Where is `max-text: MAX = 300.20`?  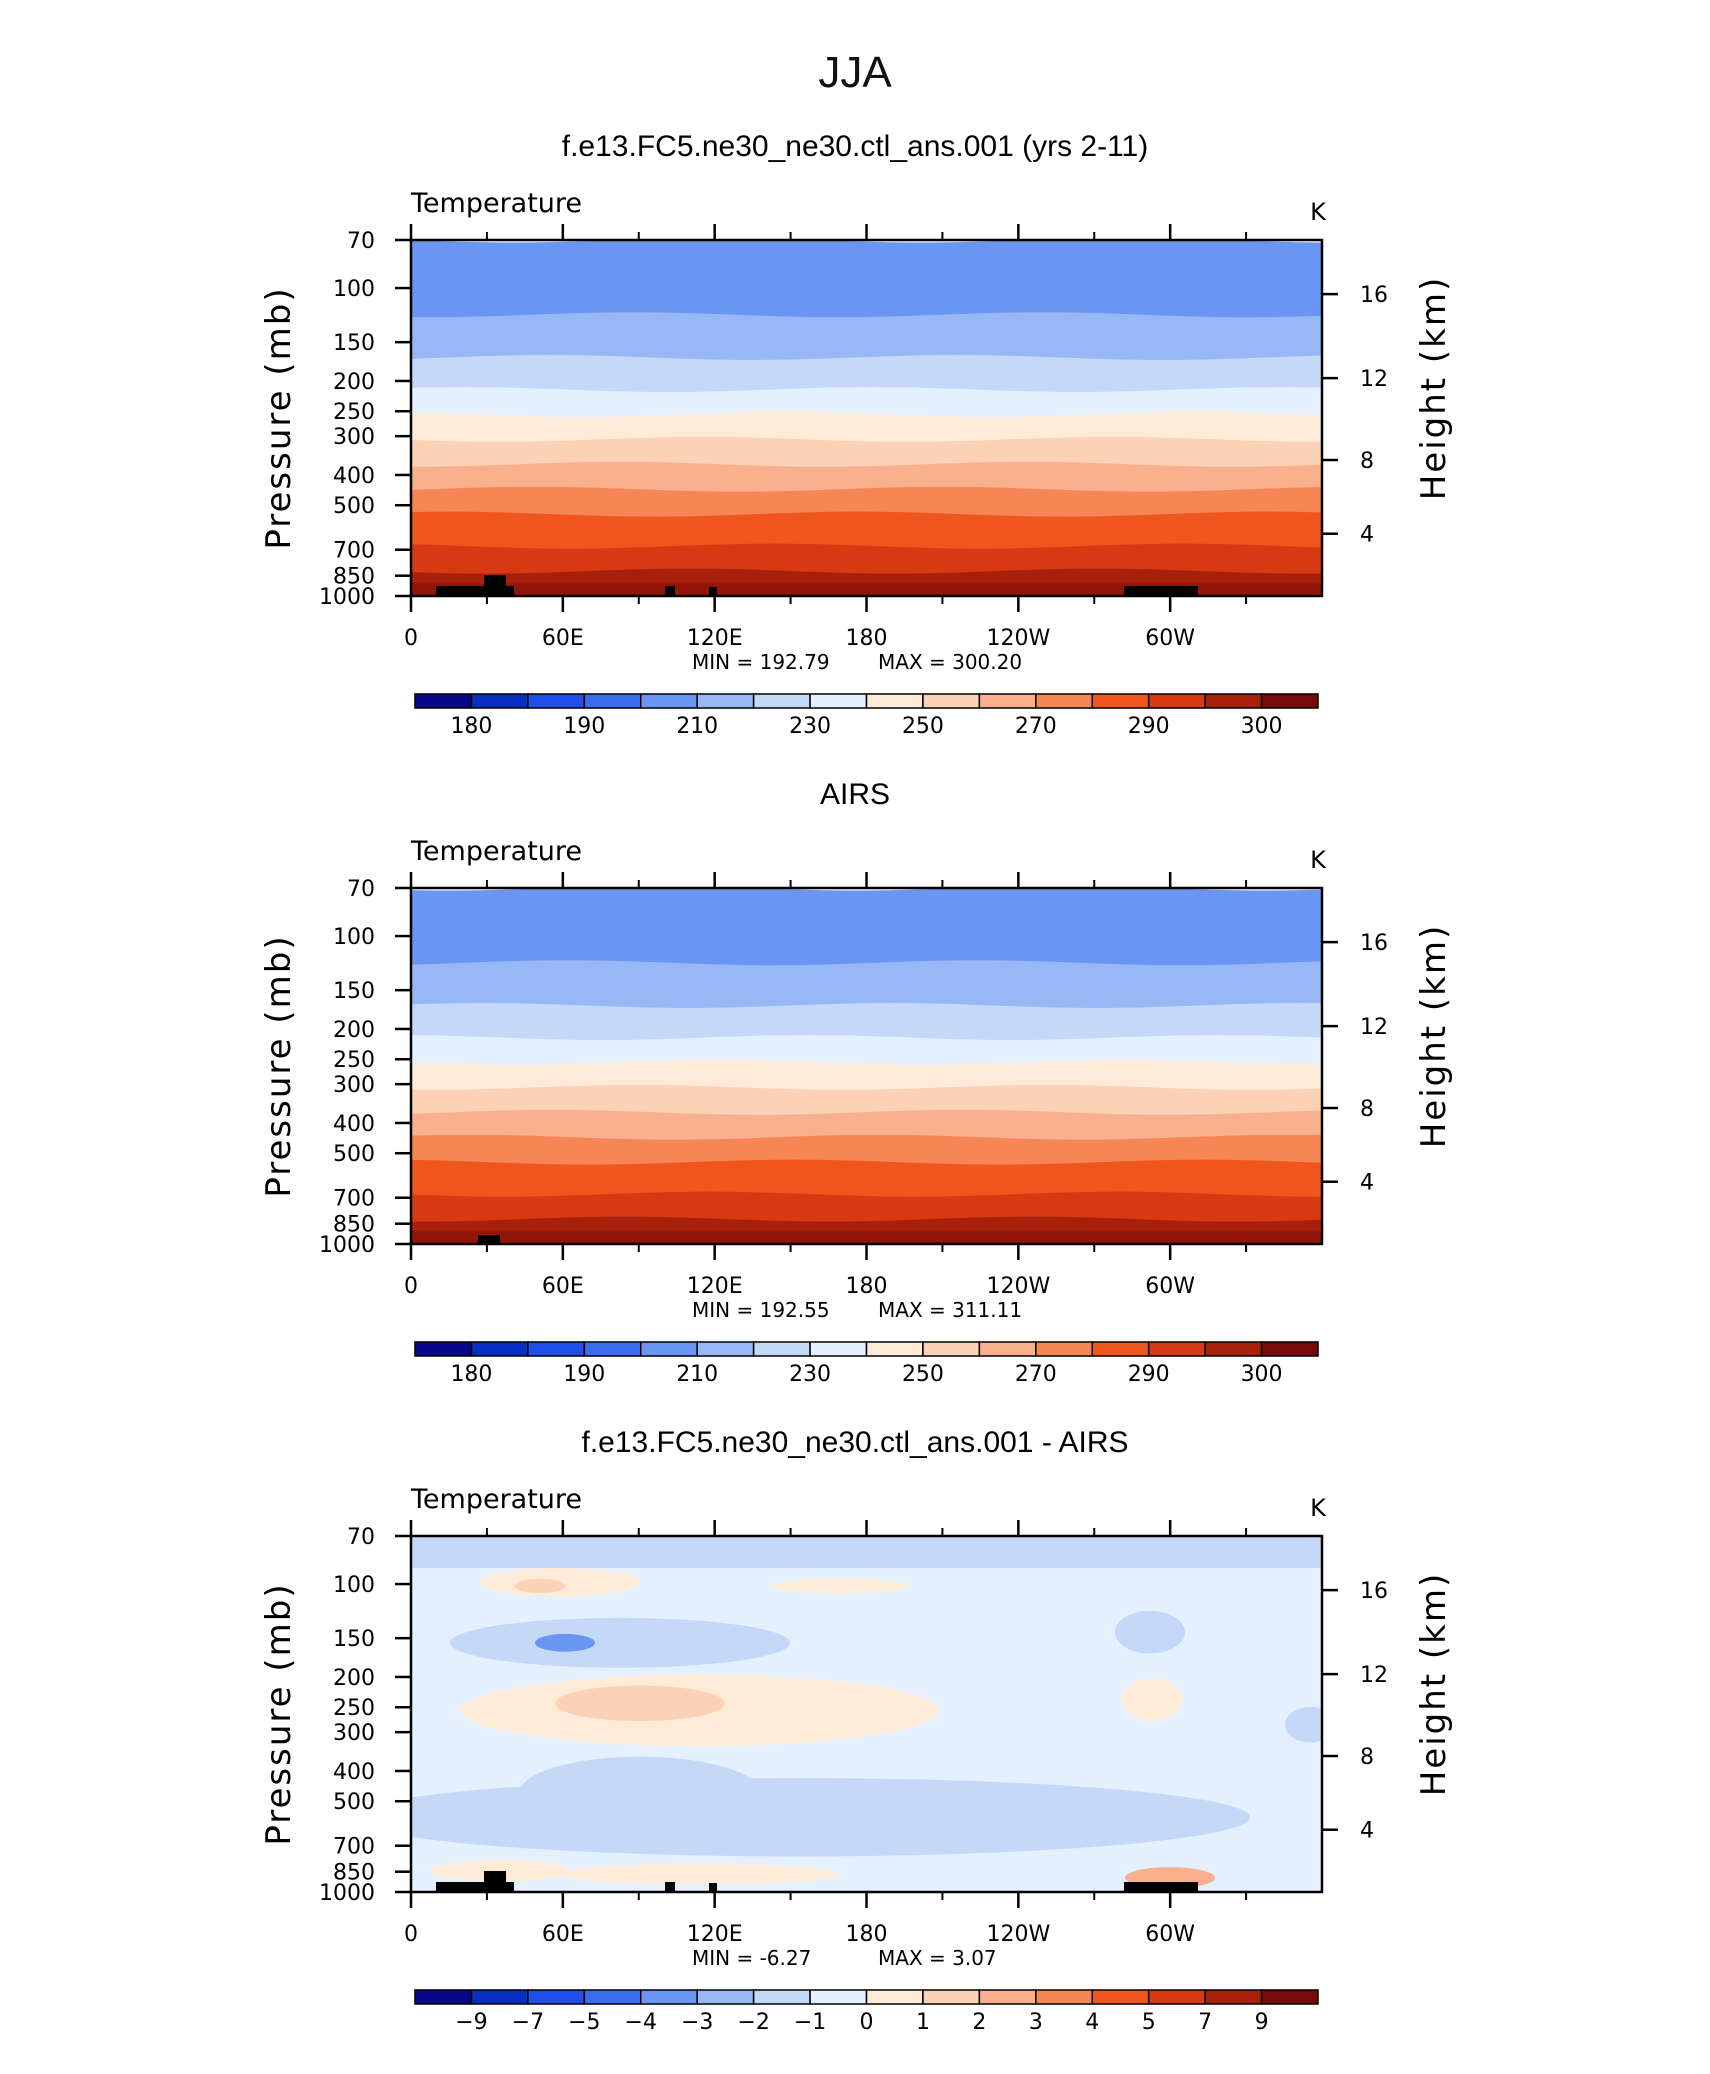
max-text: MAX = 300.20 is located at coordinates (950, 662).